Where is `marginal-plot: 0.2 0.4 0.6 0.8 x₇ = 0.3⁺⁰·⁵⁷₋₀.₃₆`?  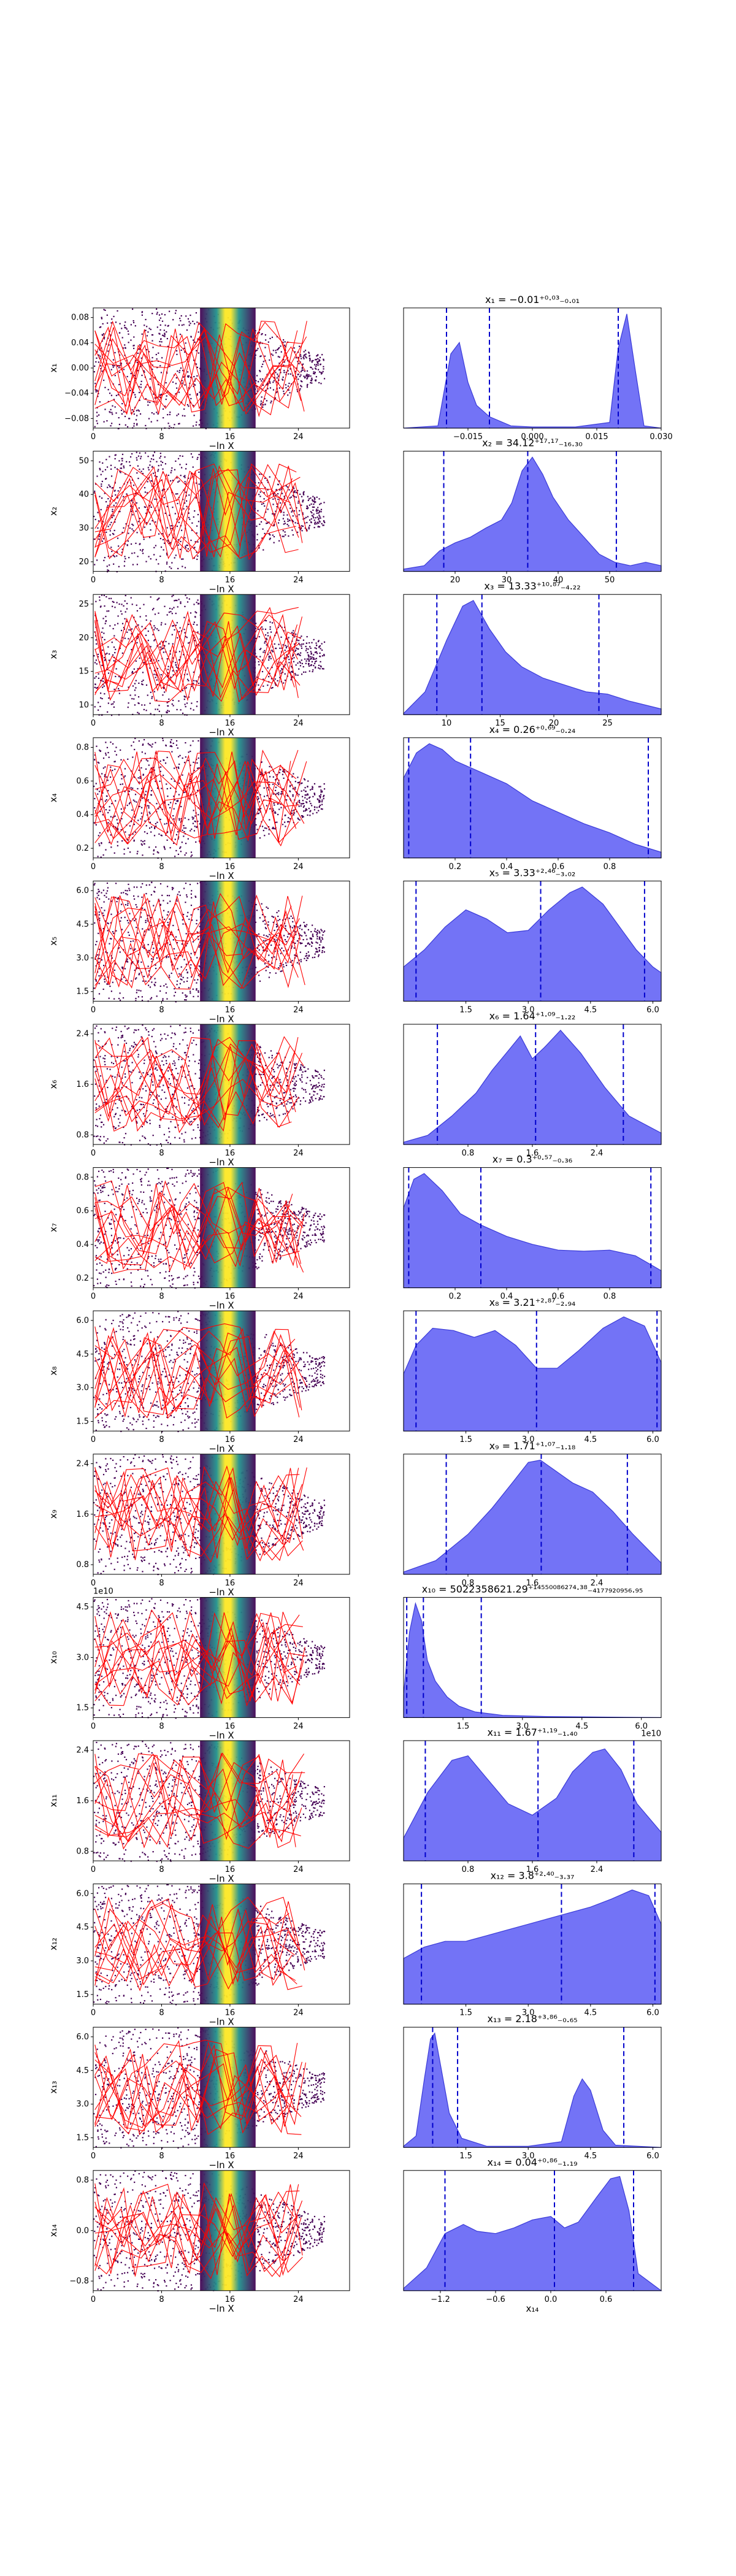
marginal-plot: 0.2 0.4 0.6 0.8 x₇ = 0.3⁺⁰·⁵⁷₋₀.₃₆ is located at coordinates (532, 1227).